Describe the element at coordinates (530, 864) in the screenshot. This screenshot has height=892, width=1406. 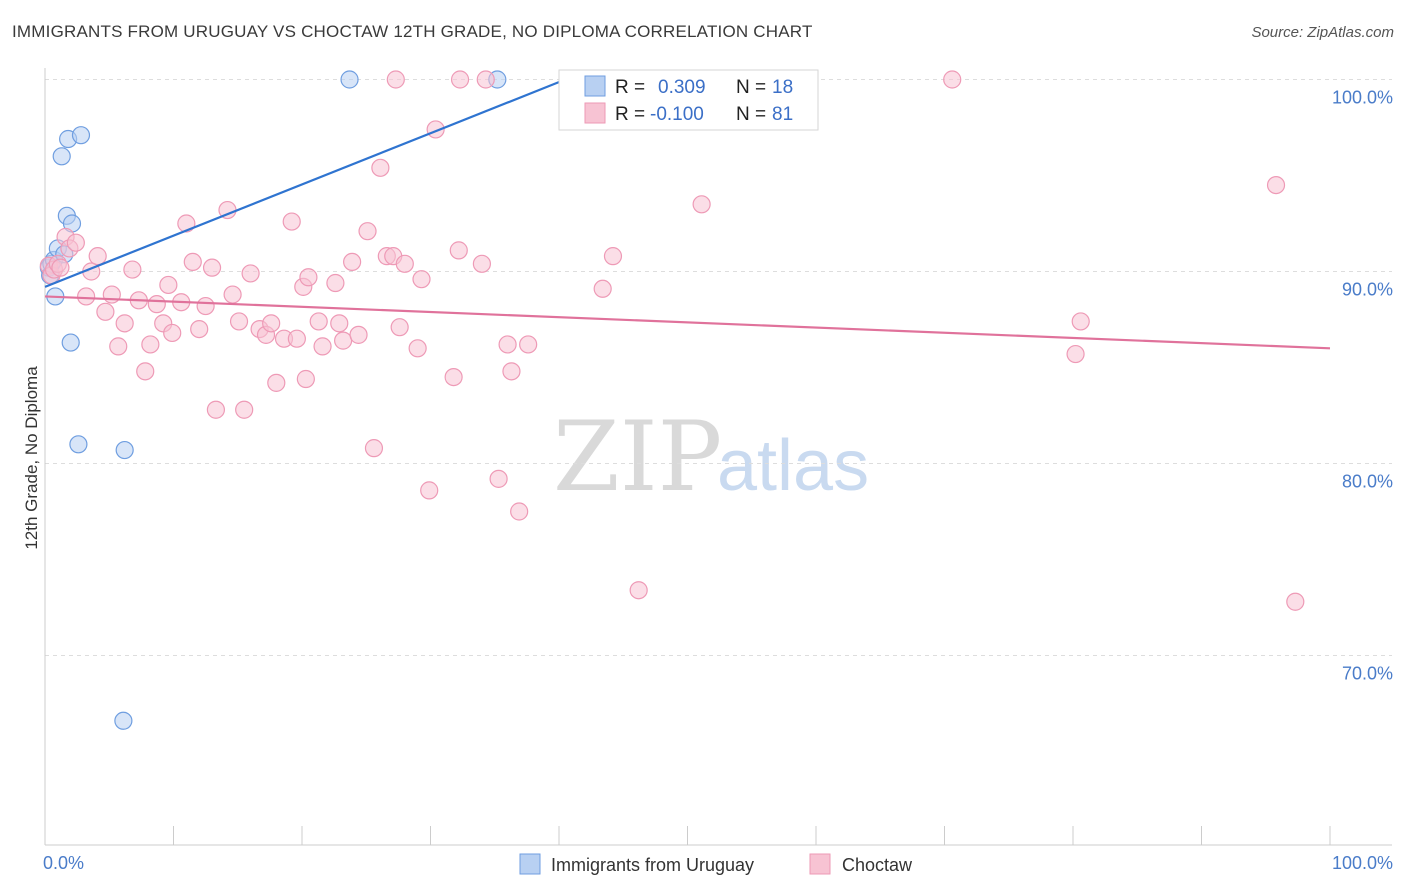
I see `legend-bottom-swatch-uruguay` at that location.